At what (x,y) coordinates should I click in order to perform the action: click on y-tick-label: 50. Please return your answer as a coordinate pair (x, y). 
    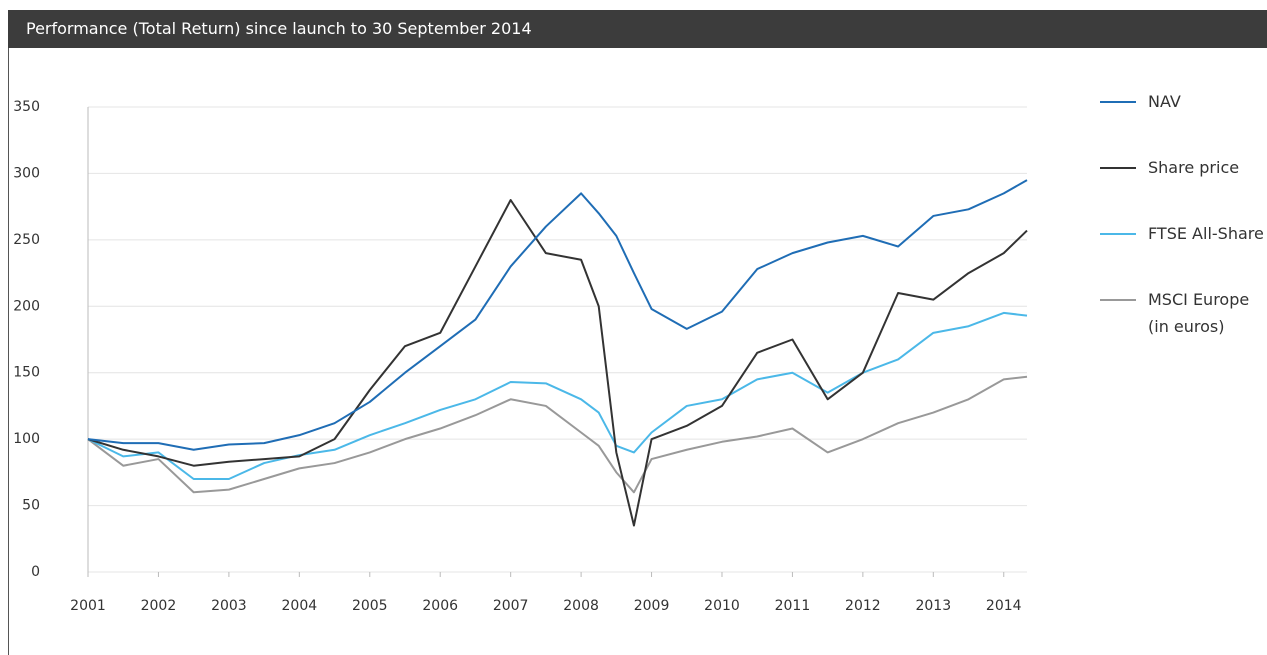
    Looking at the image, I should click on (31, 506).